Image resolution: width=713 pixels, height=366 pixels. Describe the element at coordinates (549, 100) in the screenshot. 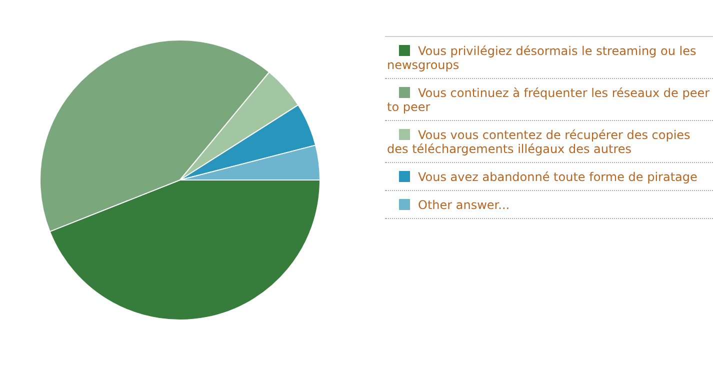

I see `legend-label: Vous continuez à fréquenter les réseaux de peer to peer` at that location.